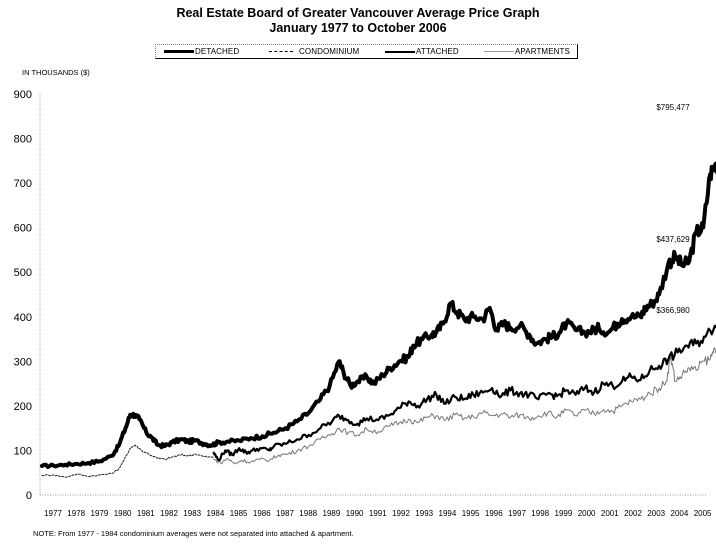 The height and width of the screenshot is (545, 716). What do you see at coordinates (217, 51) in the screenshot?
I see `legend-label-detached: DETACHED` at bounding box center [217, 51].